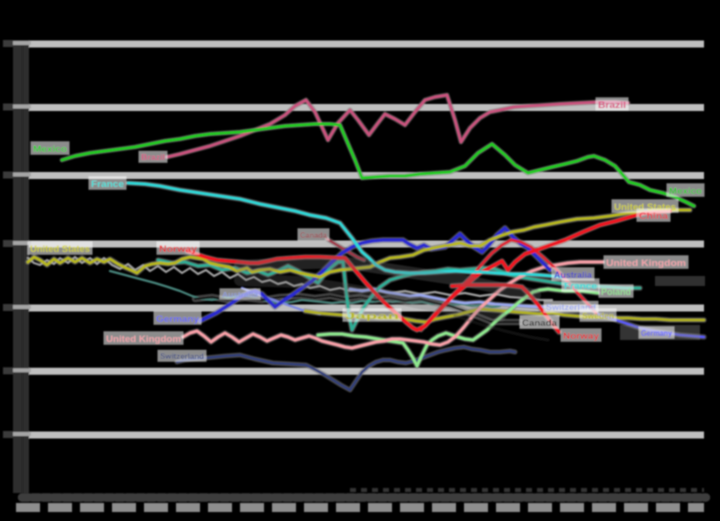 This screenshot has height=521, width=720. What do you see at coordinates (372, 316) in the screenshot?
I see `svg-text: Japan` at bounding box center [372, 316].